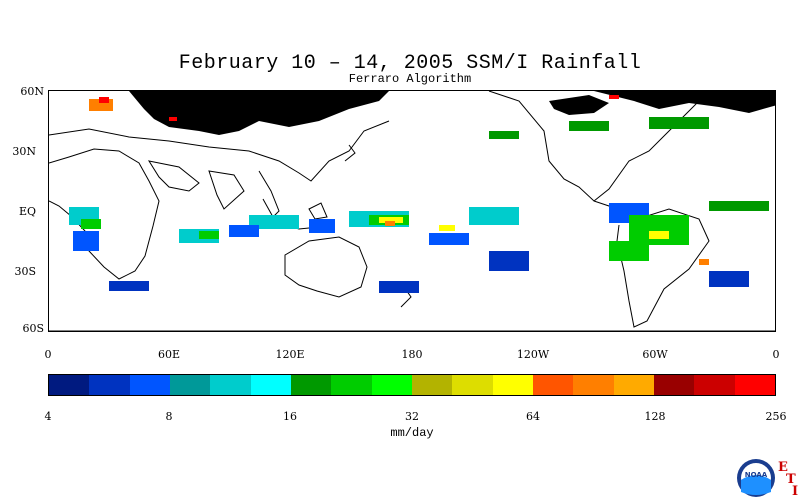 The image size is (800, 500). I want to click on lon-label-120w: 120W, so click(533, 354).